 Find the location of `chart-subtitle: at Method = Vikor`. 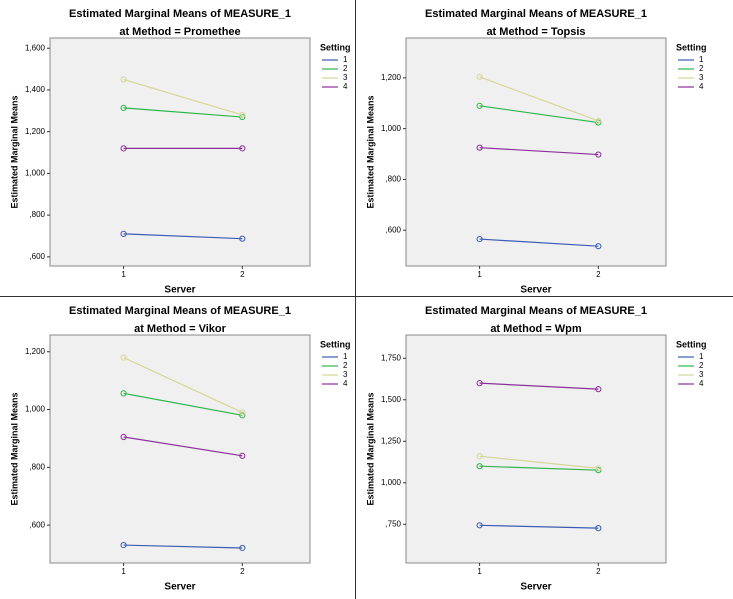

chart-subtitle: at Method = Vikor is located at coordinates (180, 329).